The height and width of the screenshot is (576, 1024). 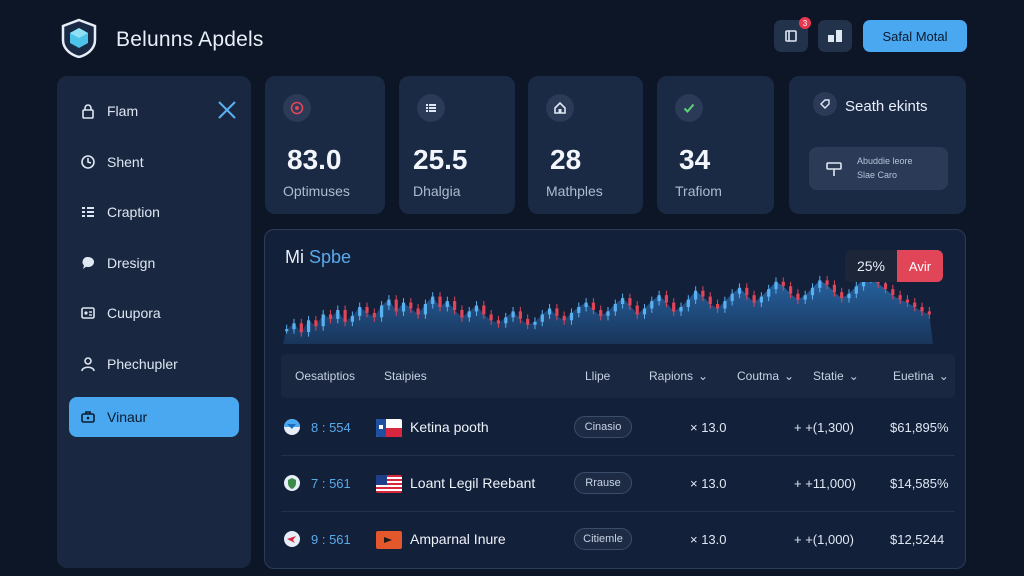 I want to click on list-icon, so click(x=431, y=108).